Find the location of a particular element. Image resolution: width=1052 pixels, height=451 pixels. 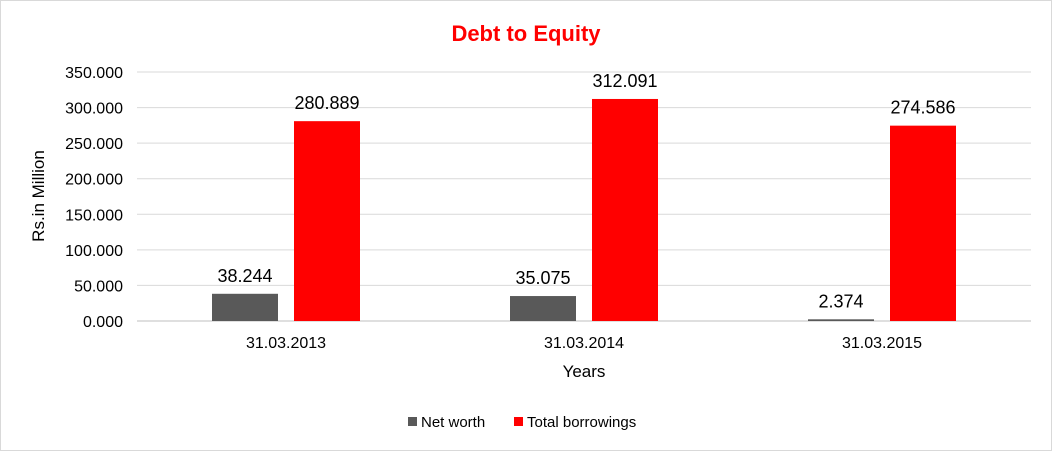

y-tick-label: 0.000 is located at coordinates (103, 322).